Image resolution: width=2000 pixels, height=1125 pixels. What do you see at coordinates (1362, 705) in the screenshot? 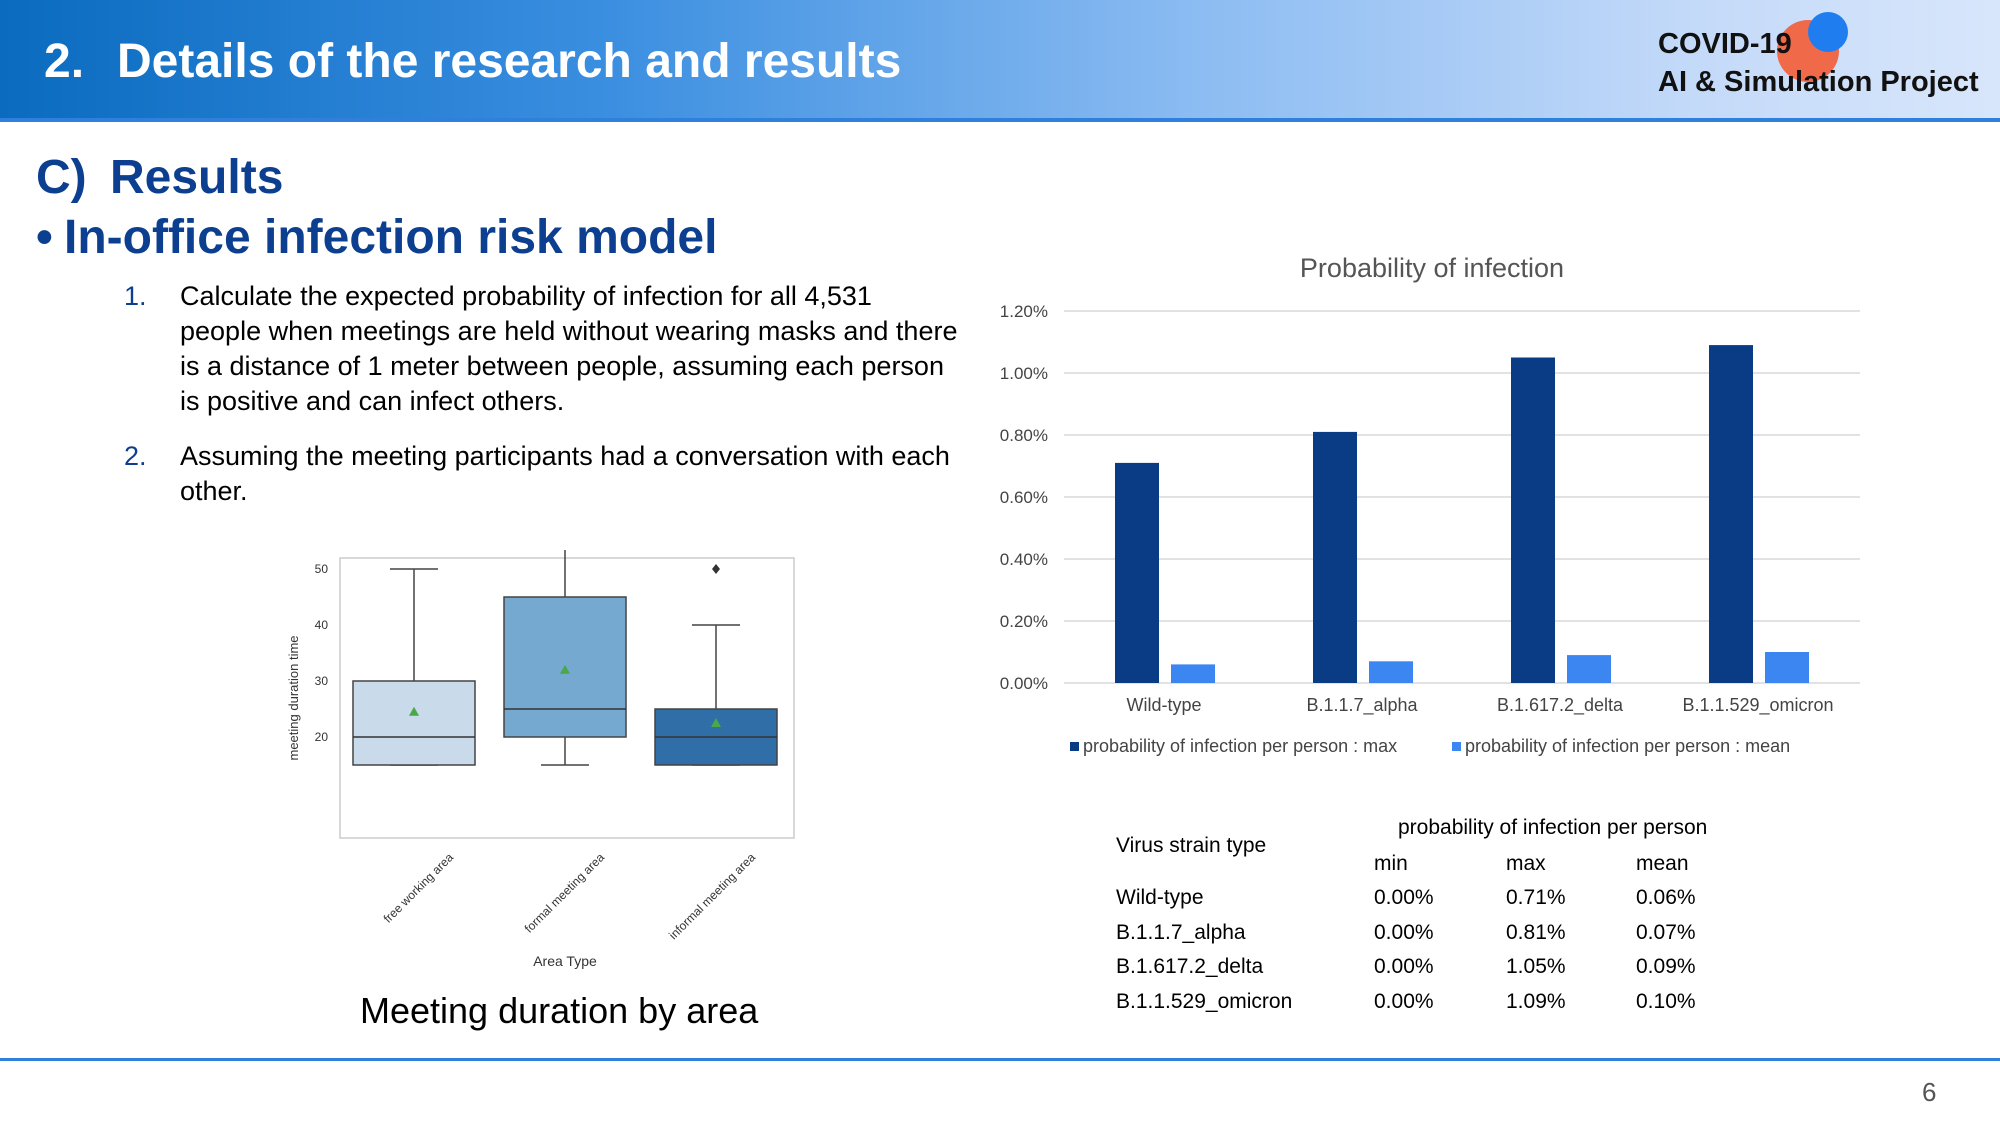
I see `x-tick-label: B.1.1.7_alpha` at bounding box center [1362, 705].